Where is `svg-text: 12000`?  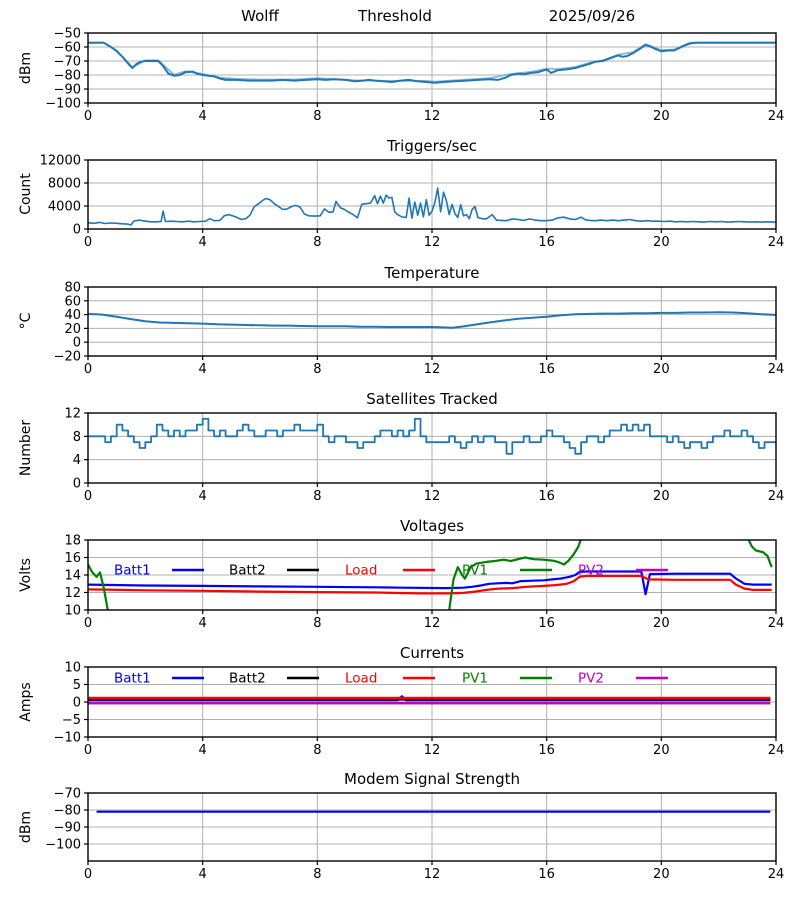
svg-text: 12000 is located at coordinates (60, 161).